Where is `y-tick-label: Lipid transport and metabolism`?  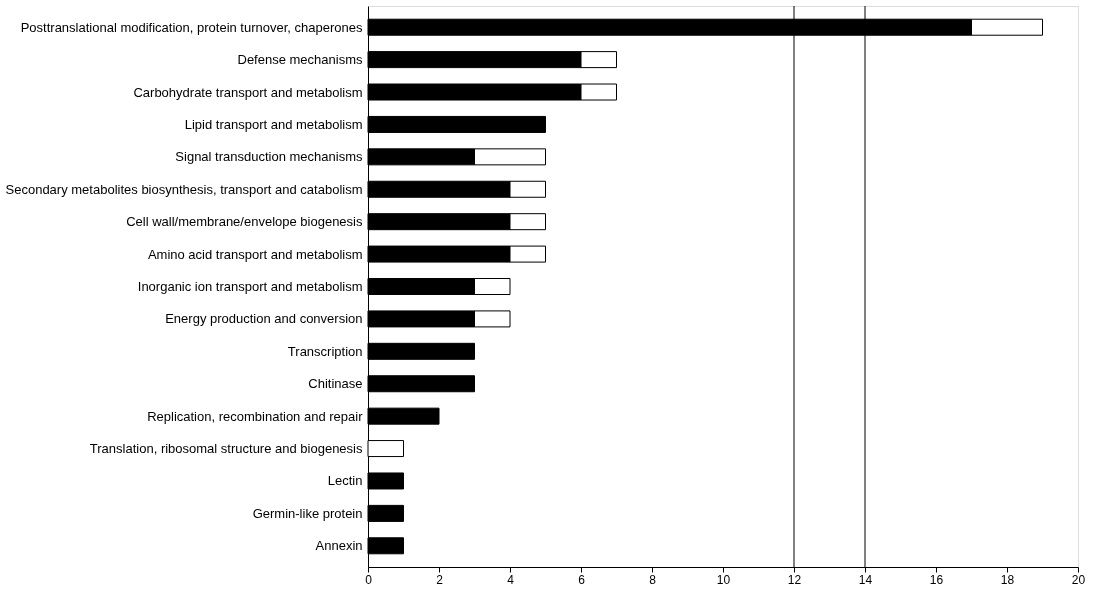 y-tick-label: Lipid transport and metabolism is located at coordinates (273, 124).